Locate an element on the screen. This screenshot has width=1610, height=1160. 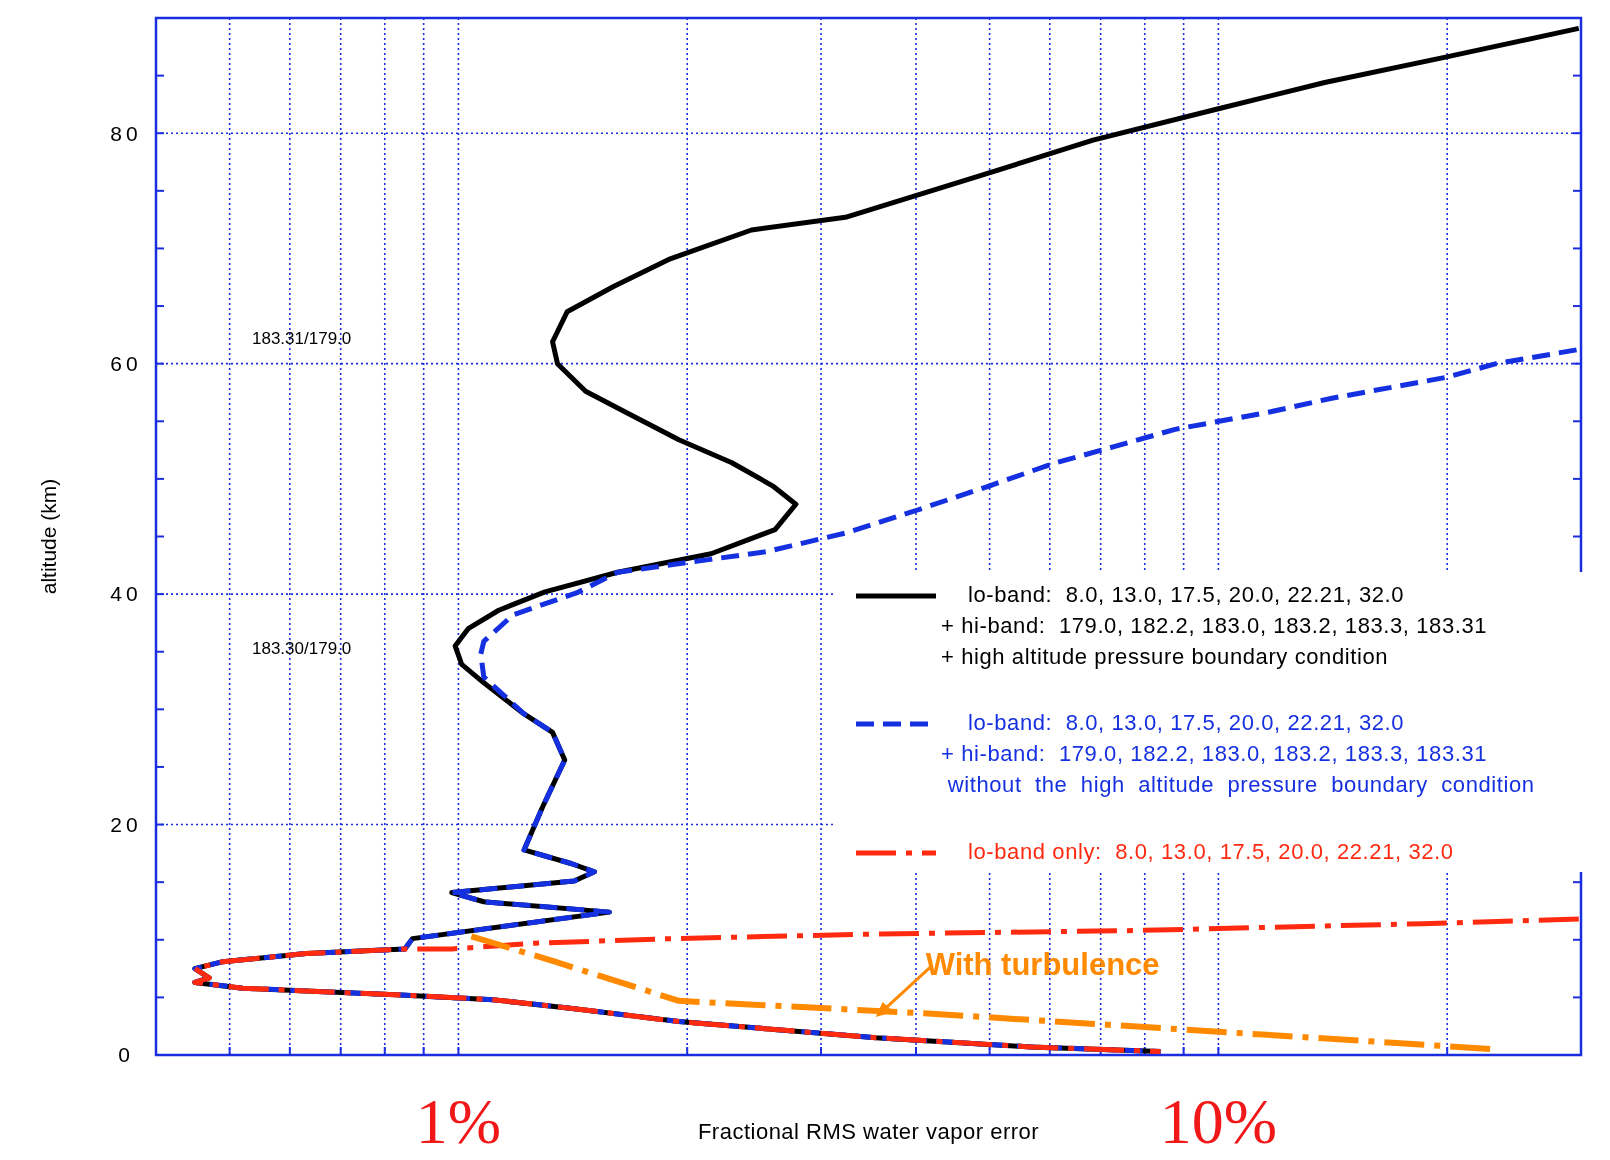
annotation: 183.31/179.0 is located at coordinates (302, 338).